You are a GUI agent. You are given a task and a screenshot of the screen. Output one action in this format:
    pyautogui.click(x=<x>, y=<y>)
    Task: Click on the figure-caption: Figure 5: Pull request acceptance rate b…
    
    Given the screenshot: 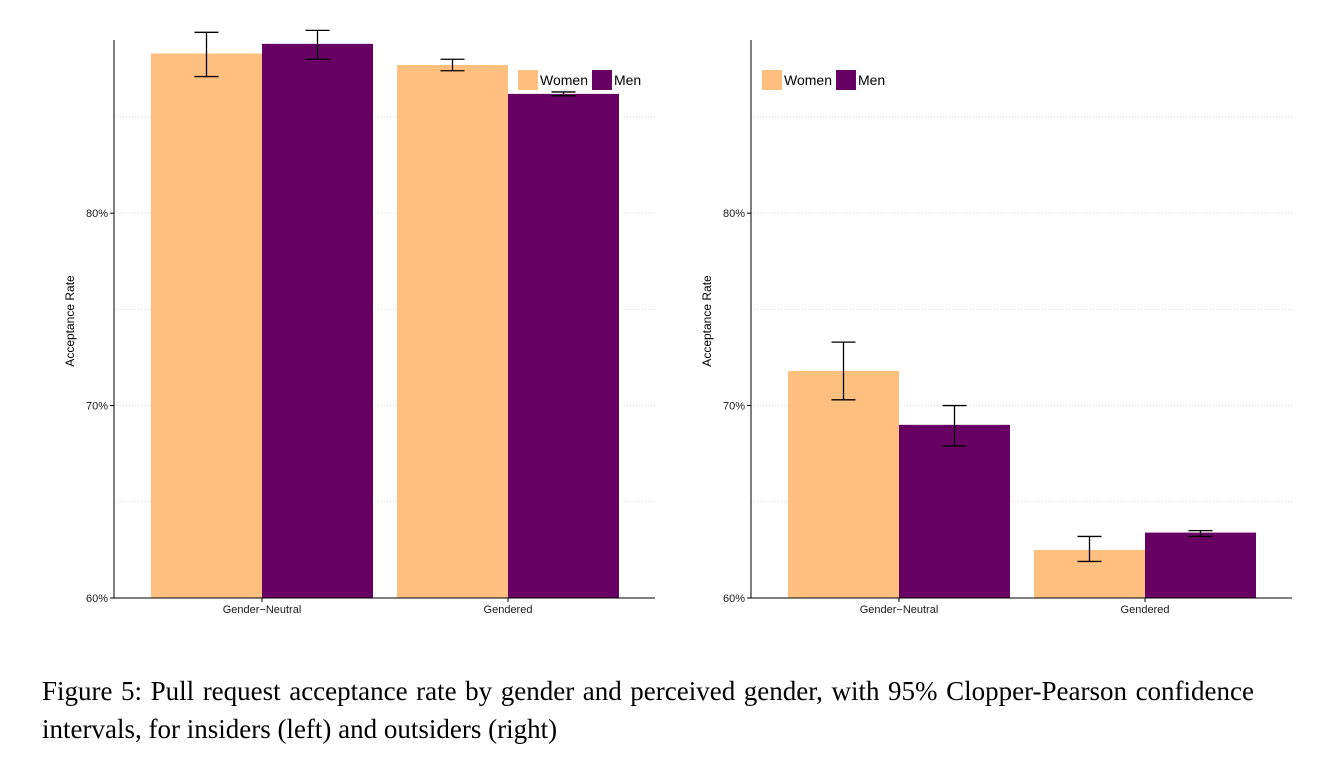 What is the action you would take?
    pyautogui.click(x=648, y=710)
    